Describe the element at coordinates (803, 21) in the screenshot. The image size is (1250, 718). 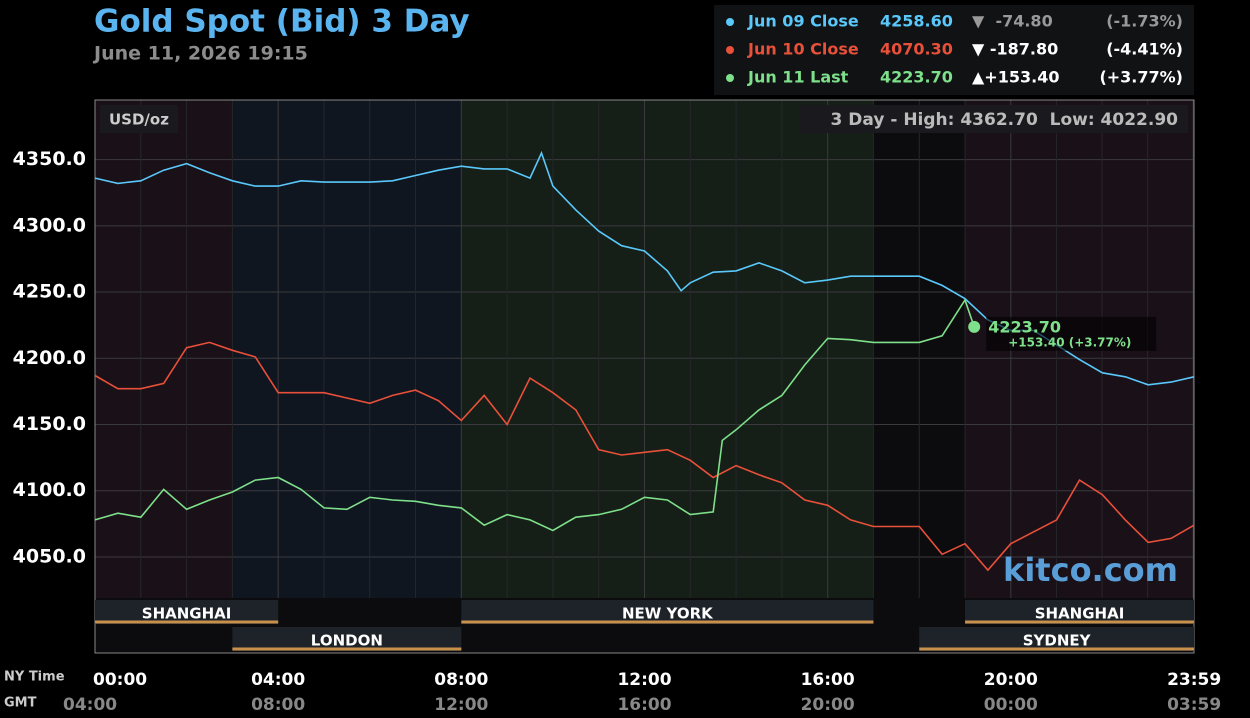
I see `legend-name: Jun 09 Close` at that location.